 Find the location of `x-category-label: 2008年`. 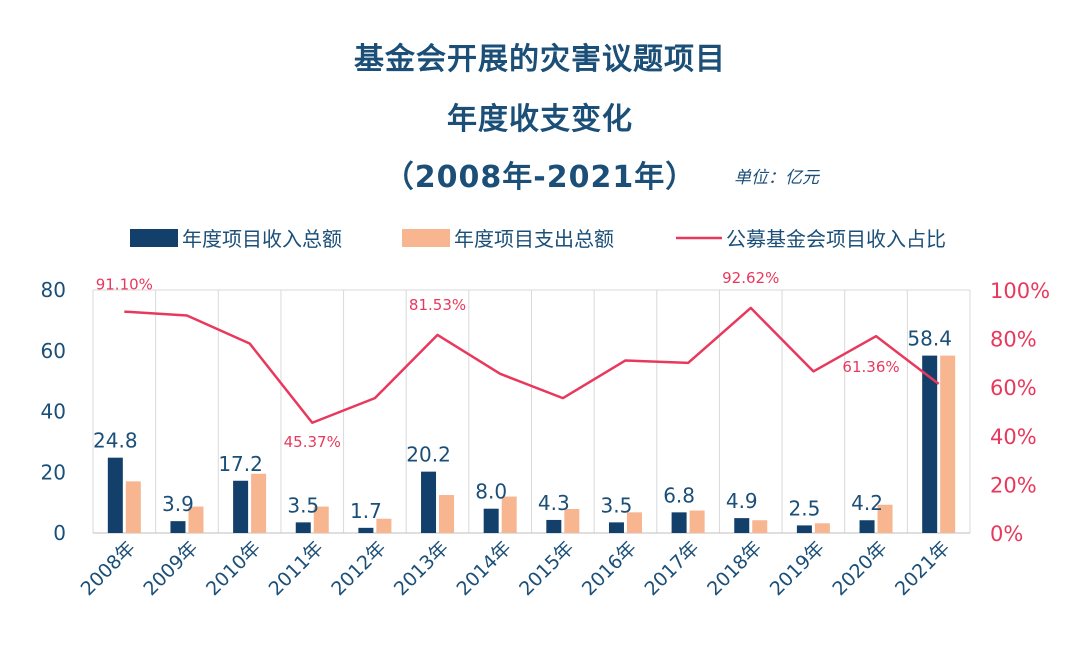

x-category-label: 2008年 is located at coordinates (108, 568).